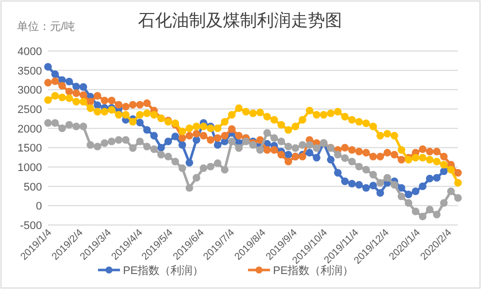 The width and height of the screenshot is (481, 289). What do you see at coordinates (30, 52) in the screenshot?
I see `y-tick-label: 4000` at bounding box center [30, 52].